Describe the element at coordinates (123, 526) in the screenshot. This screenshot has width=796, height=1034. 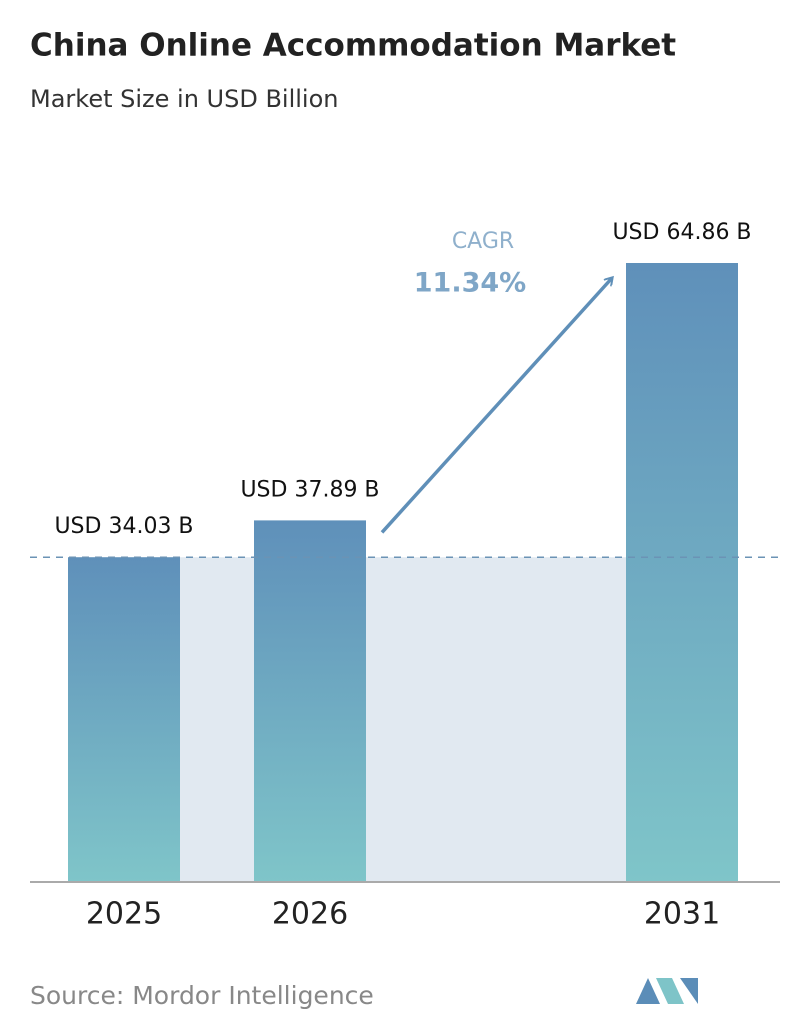
I see `value-label: USD 34.03 B` at that location.